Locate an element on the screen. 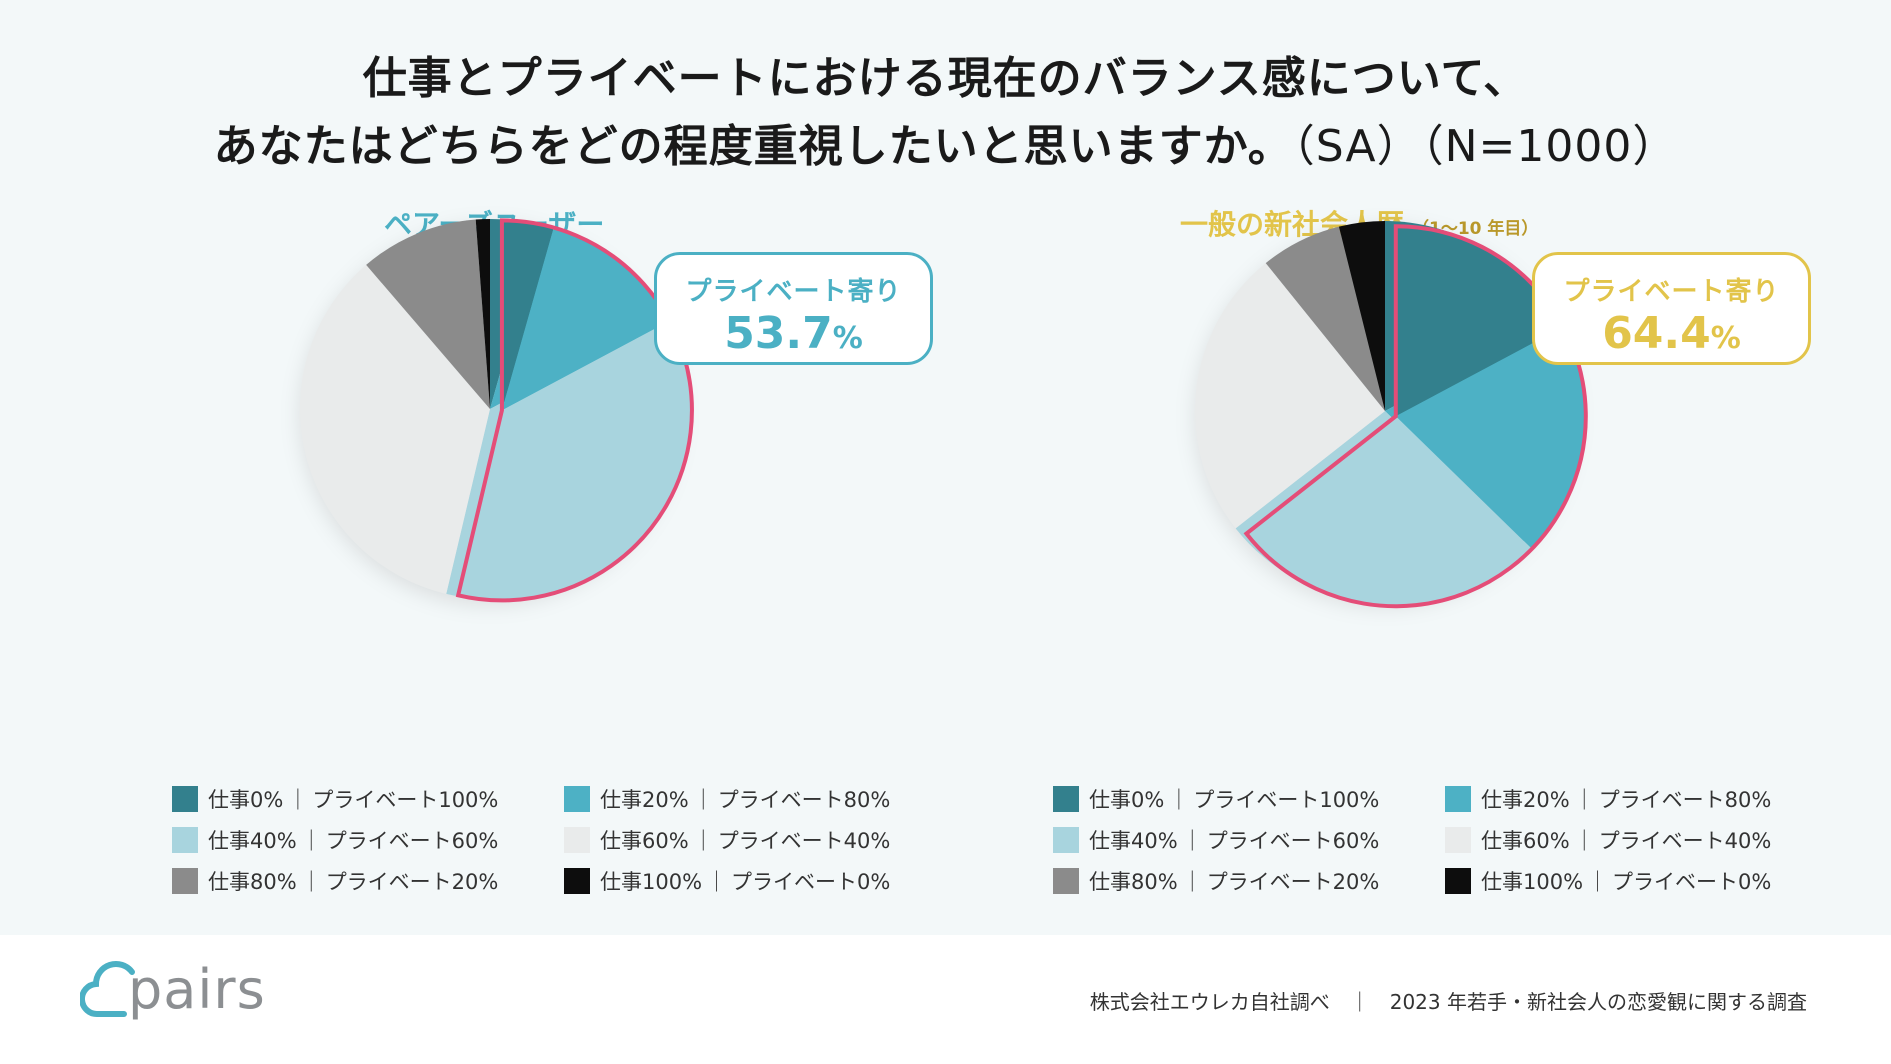 This screenshot has height=1064, width=1891. title-question: あなたはどちらをどの程度重視したいと思いますか。 is located at coordinates (753, 146).